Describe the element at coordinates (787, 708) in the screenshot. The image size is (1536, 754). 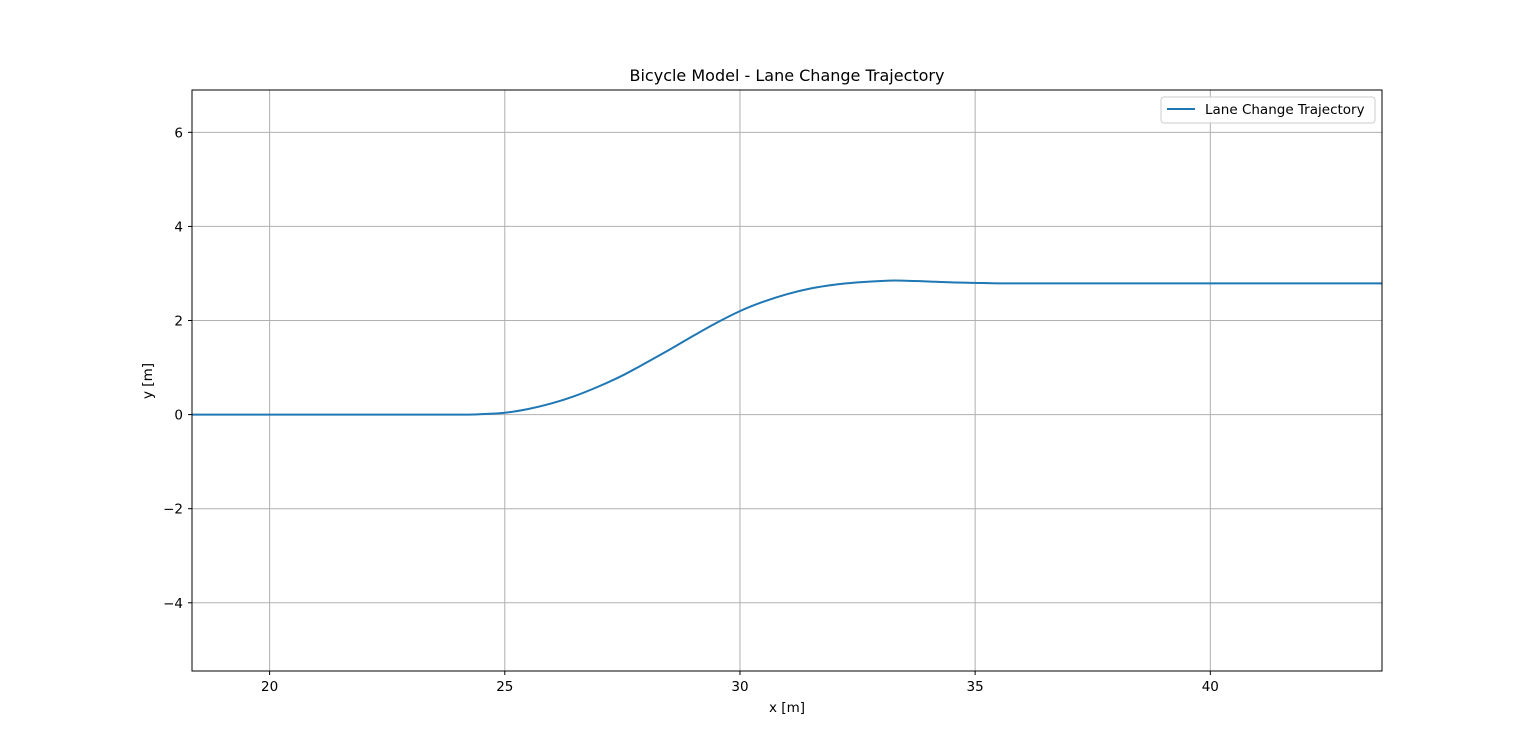
I see `x-axis-label: x [m]` at that location.